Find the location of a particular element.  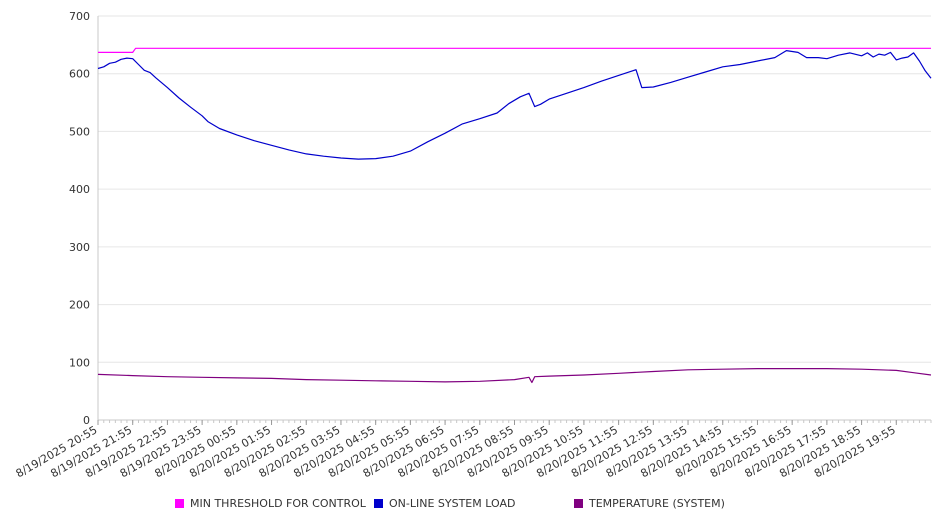

y-tick-label: 300 is located at coordinates (79, 247).